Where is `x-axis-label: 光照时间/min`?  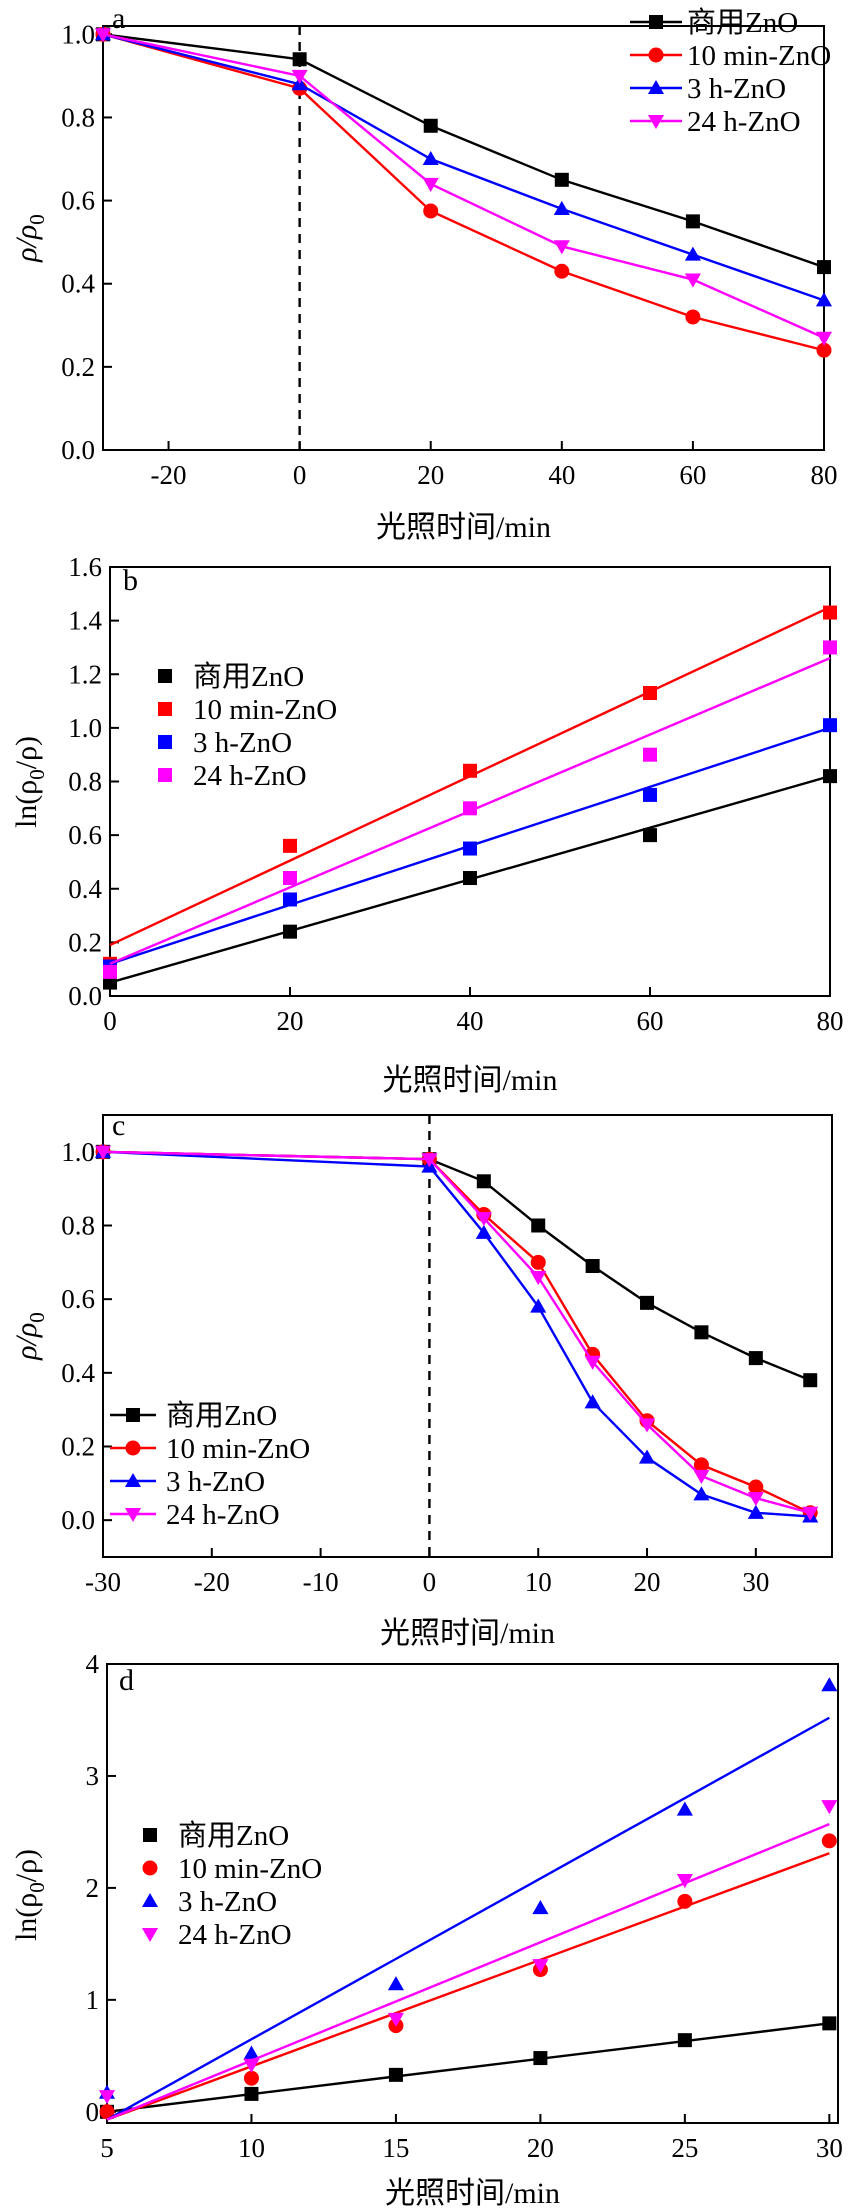 x-axis-label: 光照时间/min is located at coordinates (469, 1080).